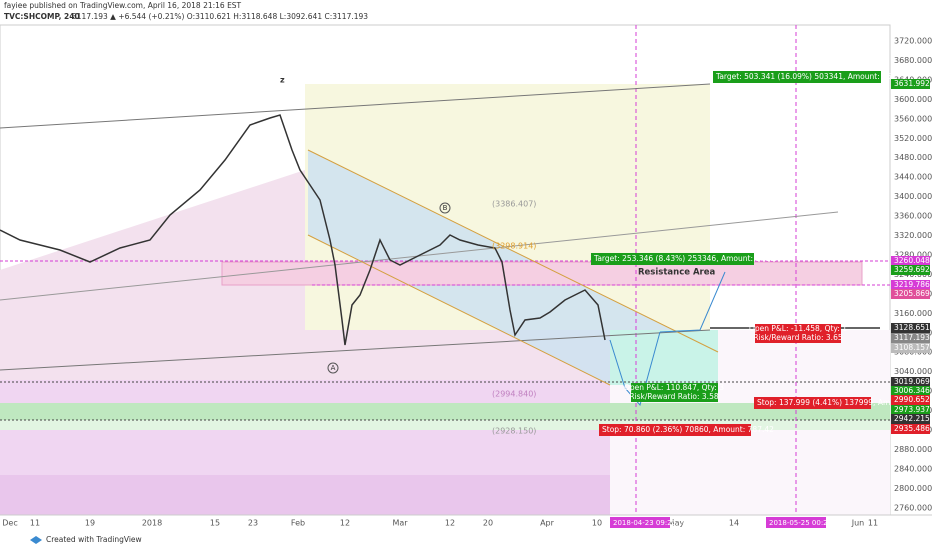  What do you see at coordinates (913, 138) in the screenshot?
I see `price-label: 3520.000` at bounding box center [913, 138].